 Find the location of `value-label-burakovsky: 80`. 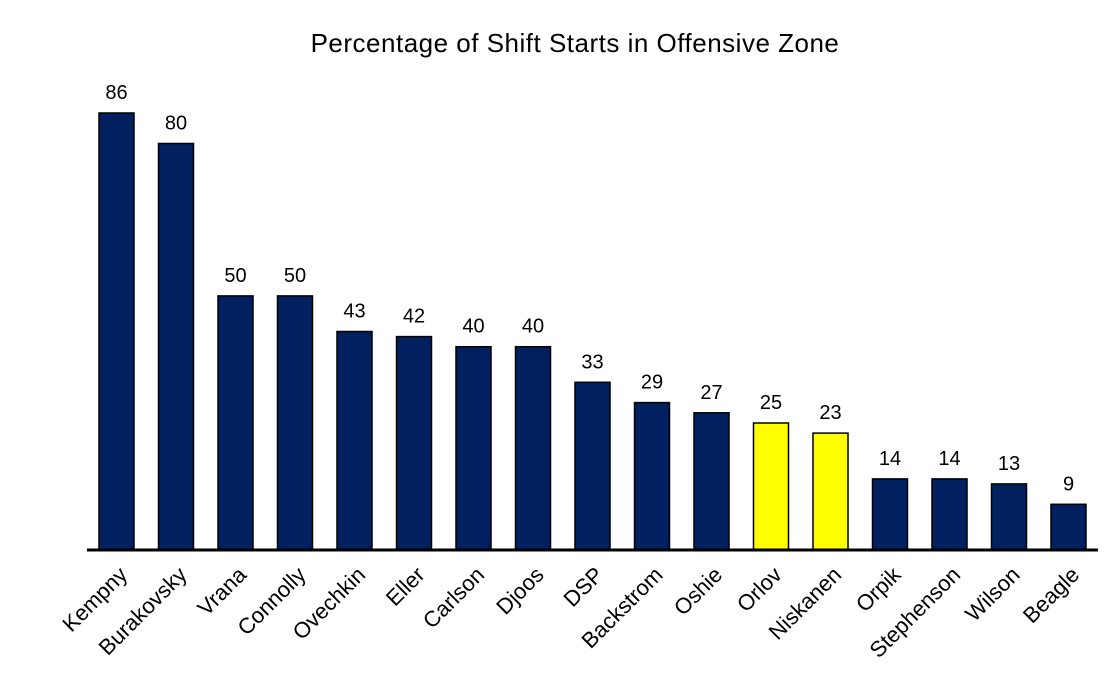

value-label-burakovsky: 80 is located at coordinates (176, 124).